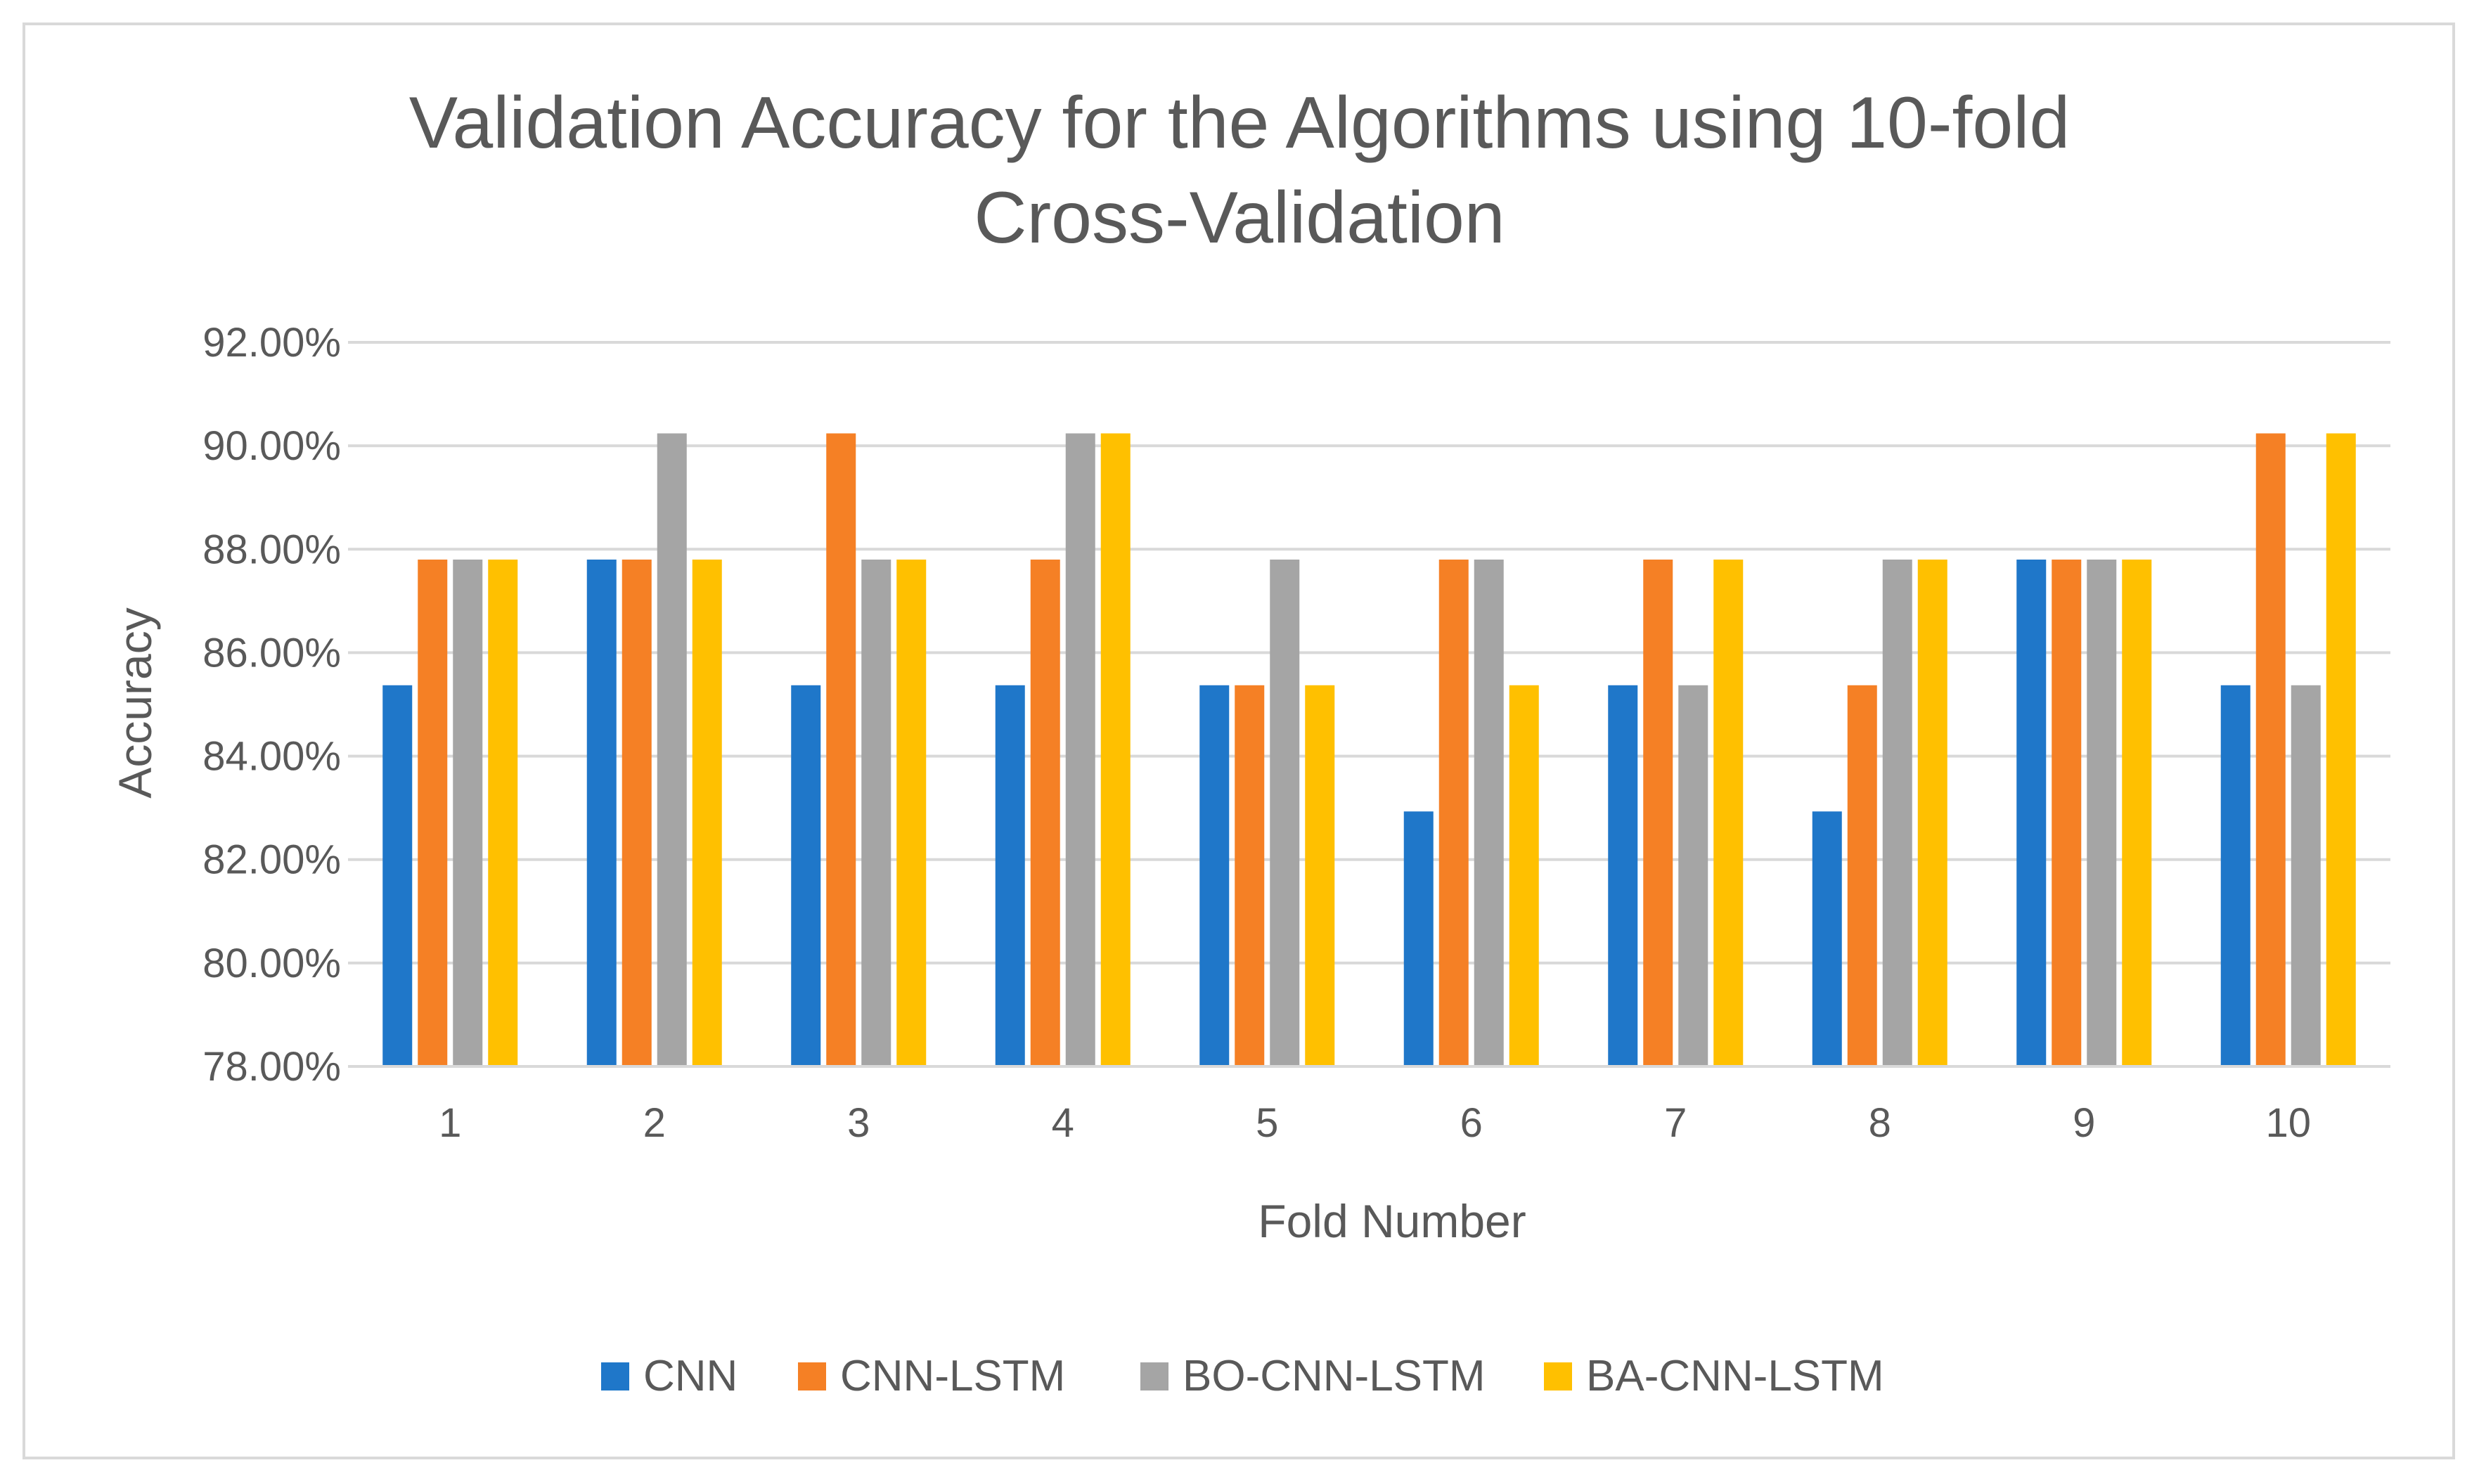 Image resolution: width=2479 pixels, height=1484 pixels. What do you see at coordinates (1880, 1123) in the screenshot?
I see `x-tick-label: 8` at bounding box center [1880, 1123].